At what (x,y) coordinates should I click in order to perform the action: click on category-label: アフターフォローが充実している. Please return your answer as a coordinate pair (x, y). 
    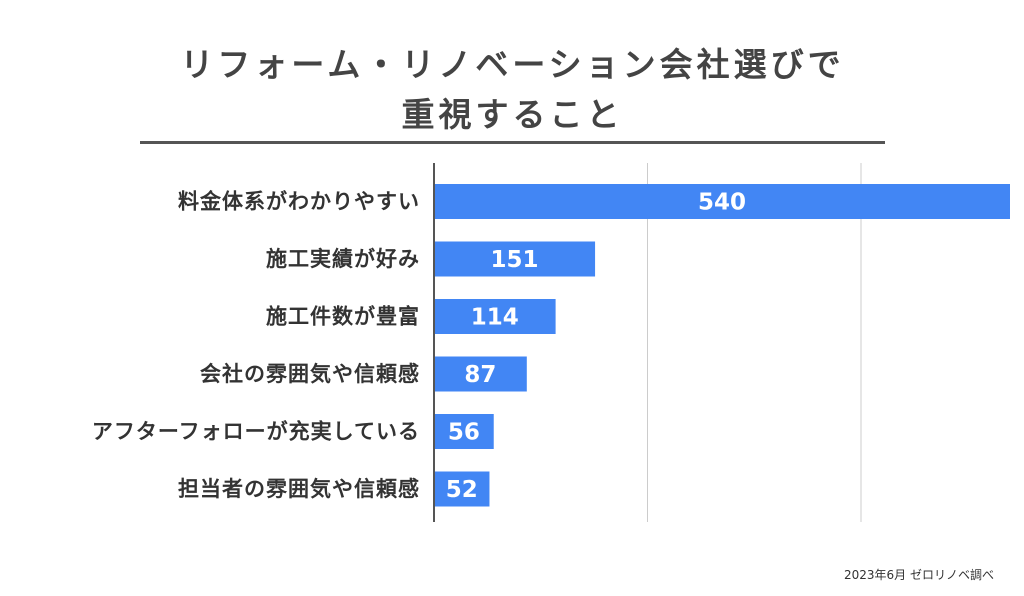
    Looking at the image, I should click on (256, 432).